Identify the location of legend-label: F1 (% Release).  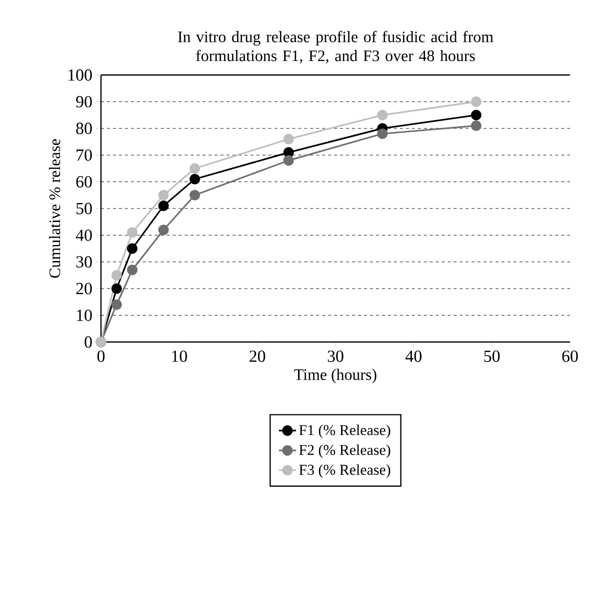
(344, 431).